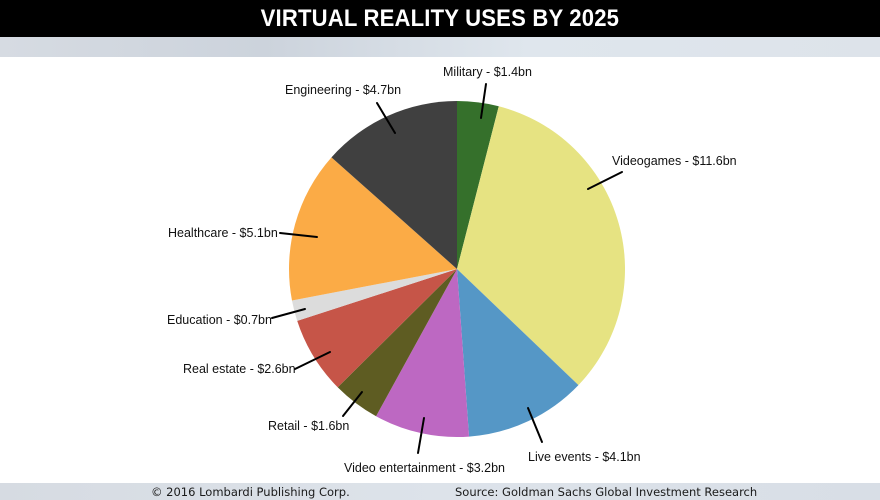 This screenshot has height=500, width=880. I want to click on label-retail: Retail - $1.6bn, so click(308, 426).